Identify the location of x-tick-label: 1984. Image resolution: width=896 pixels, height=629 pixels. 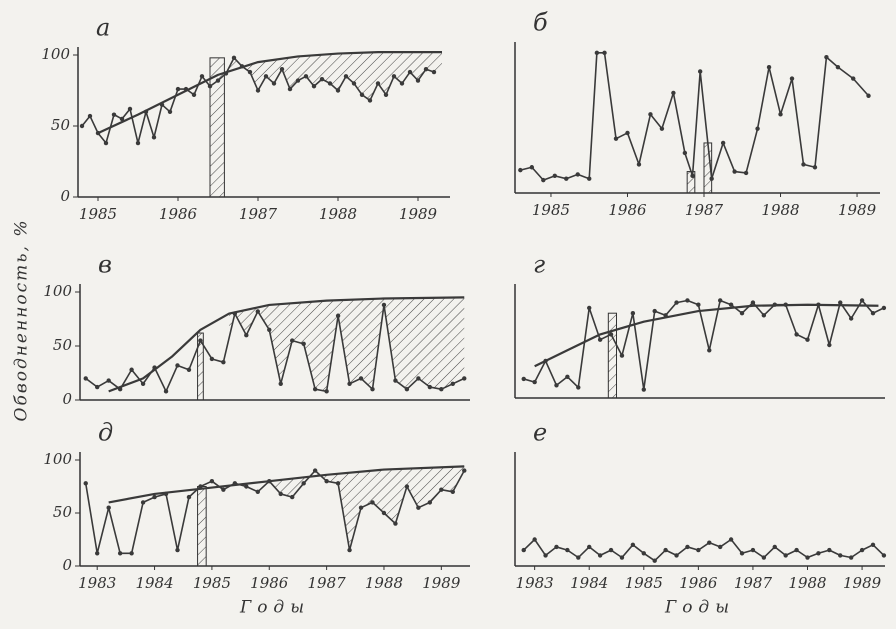
(589, 583).